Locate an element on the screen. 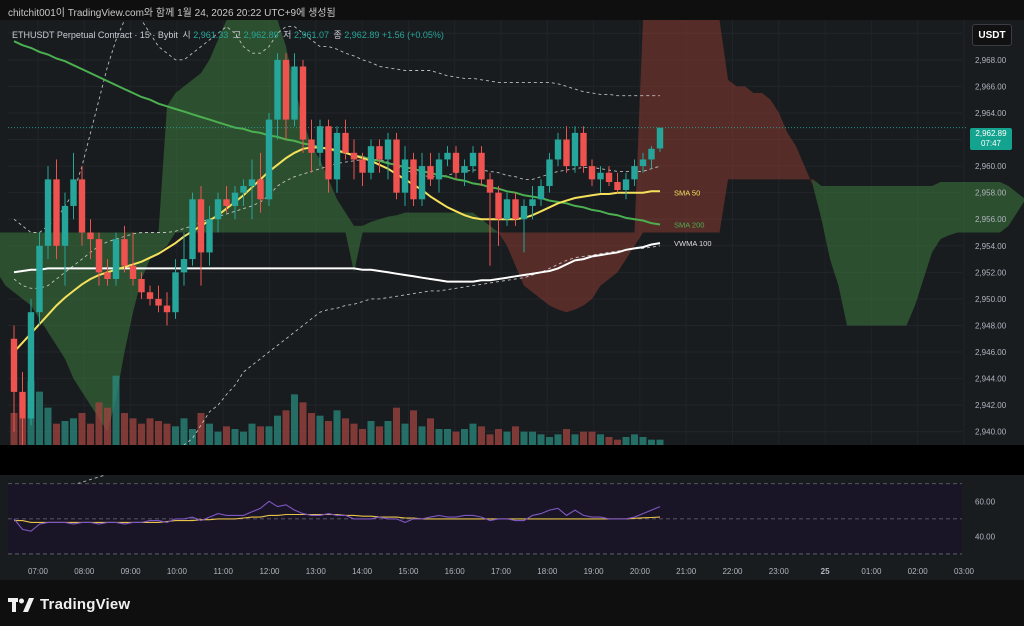 Image resolution: width=1024 pixels, height=626 pixels. series-label-vwma-100: VWMA 100 is located at coordinates (693, 243).